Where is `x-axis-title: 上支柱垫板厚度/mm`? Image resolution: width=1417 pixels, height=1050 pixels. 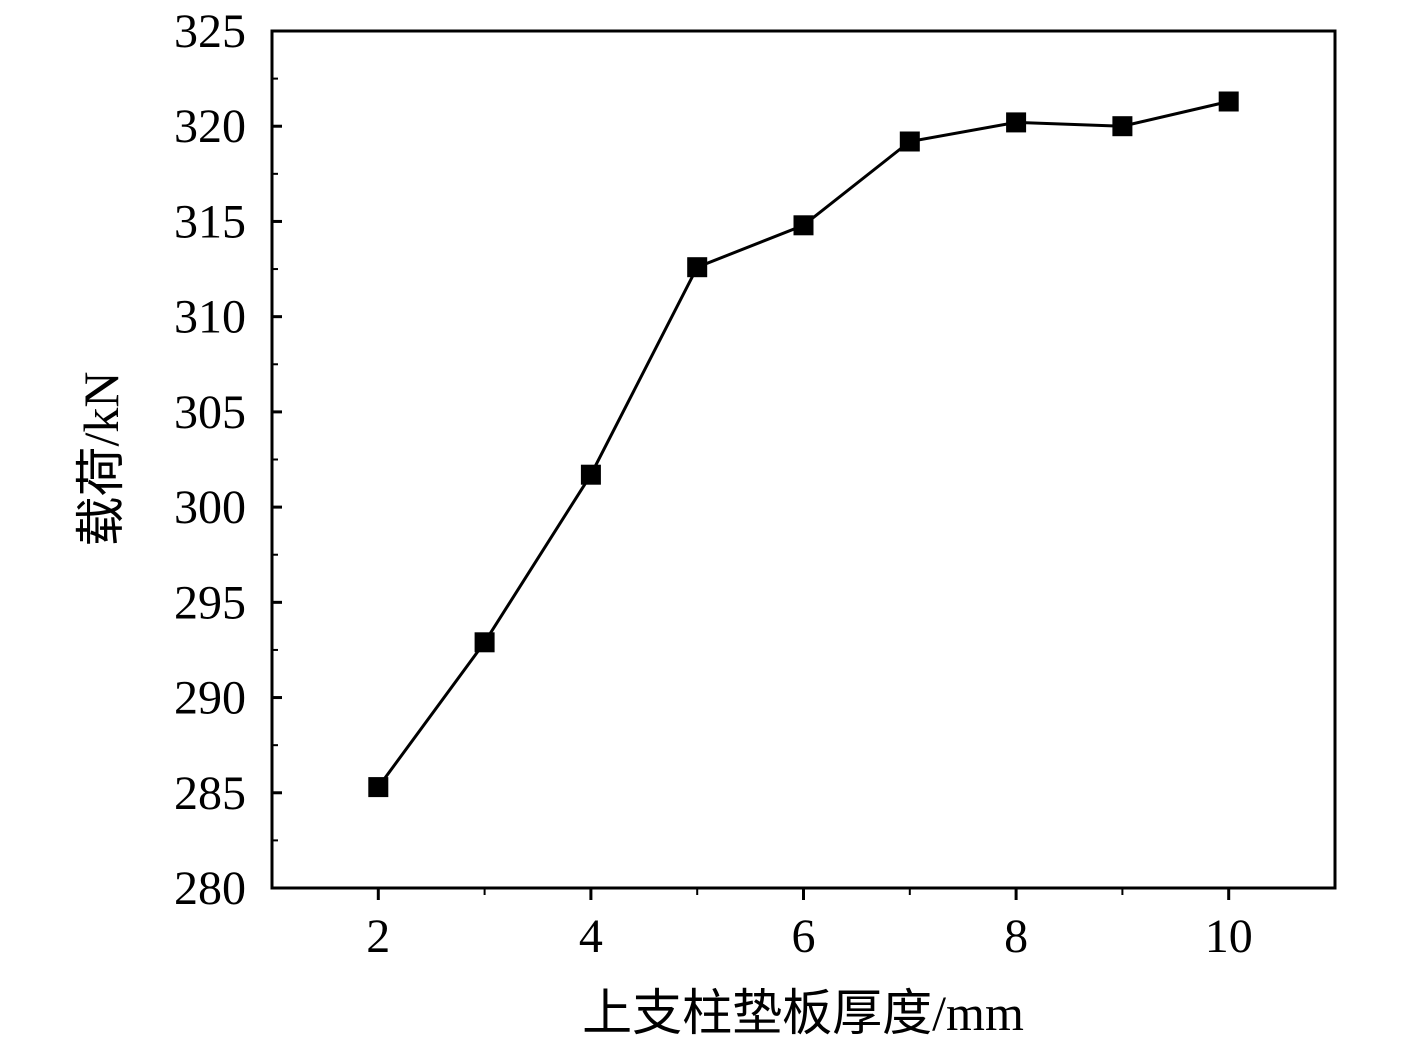
x-axis-title: 上支柱垫板厚度/mm is located at coordinates (803, 1013).